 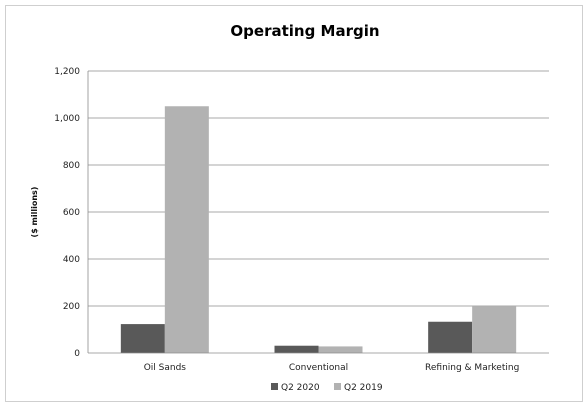 What do you see at coordinates (67, 72) in the screenshot?
I see `y-tick-label: 1,200` at bounding box center [67, 72].